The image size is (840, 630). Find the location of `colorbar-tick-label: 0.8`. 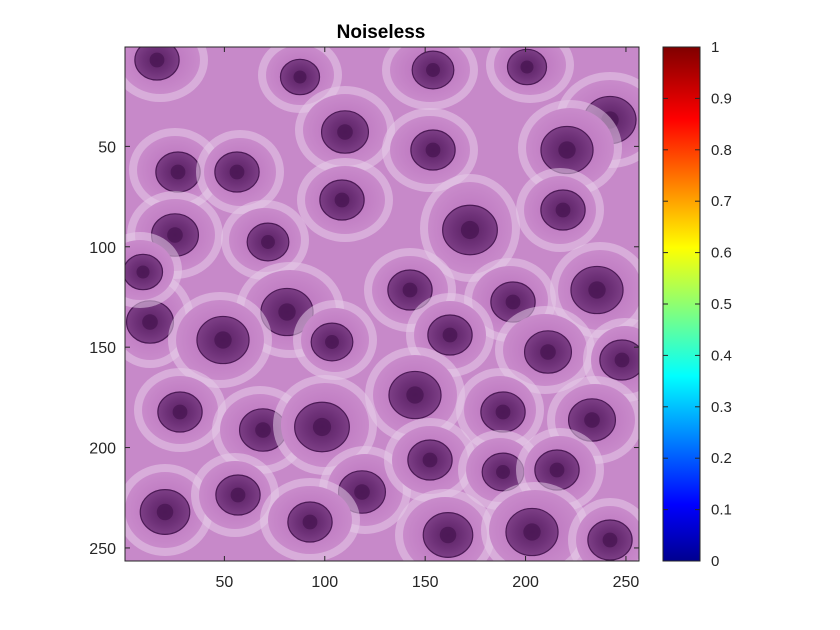

colorbar-tick-label: 0.8 is located at coordinates (721, 150).